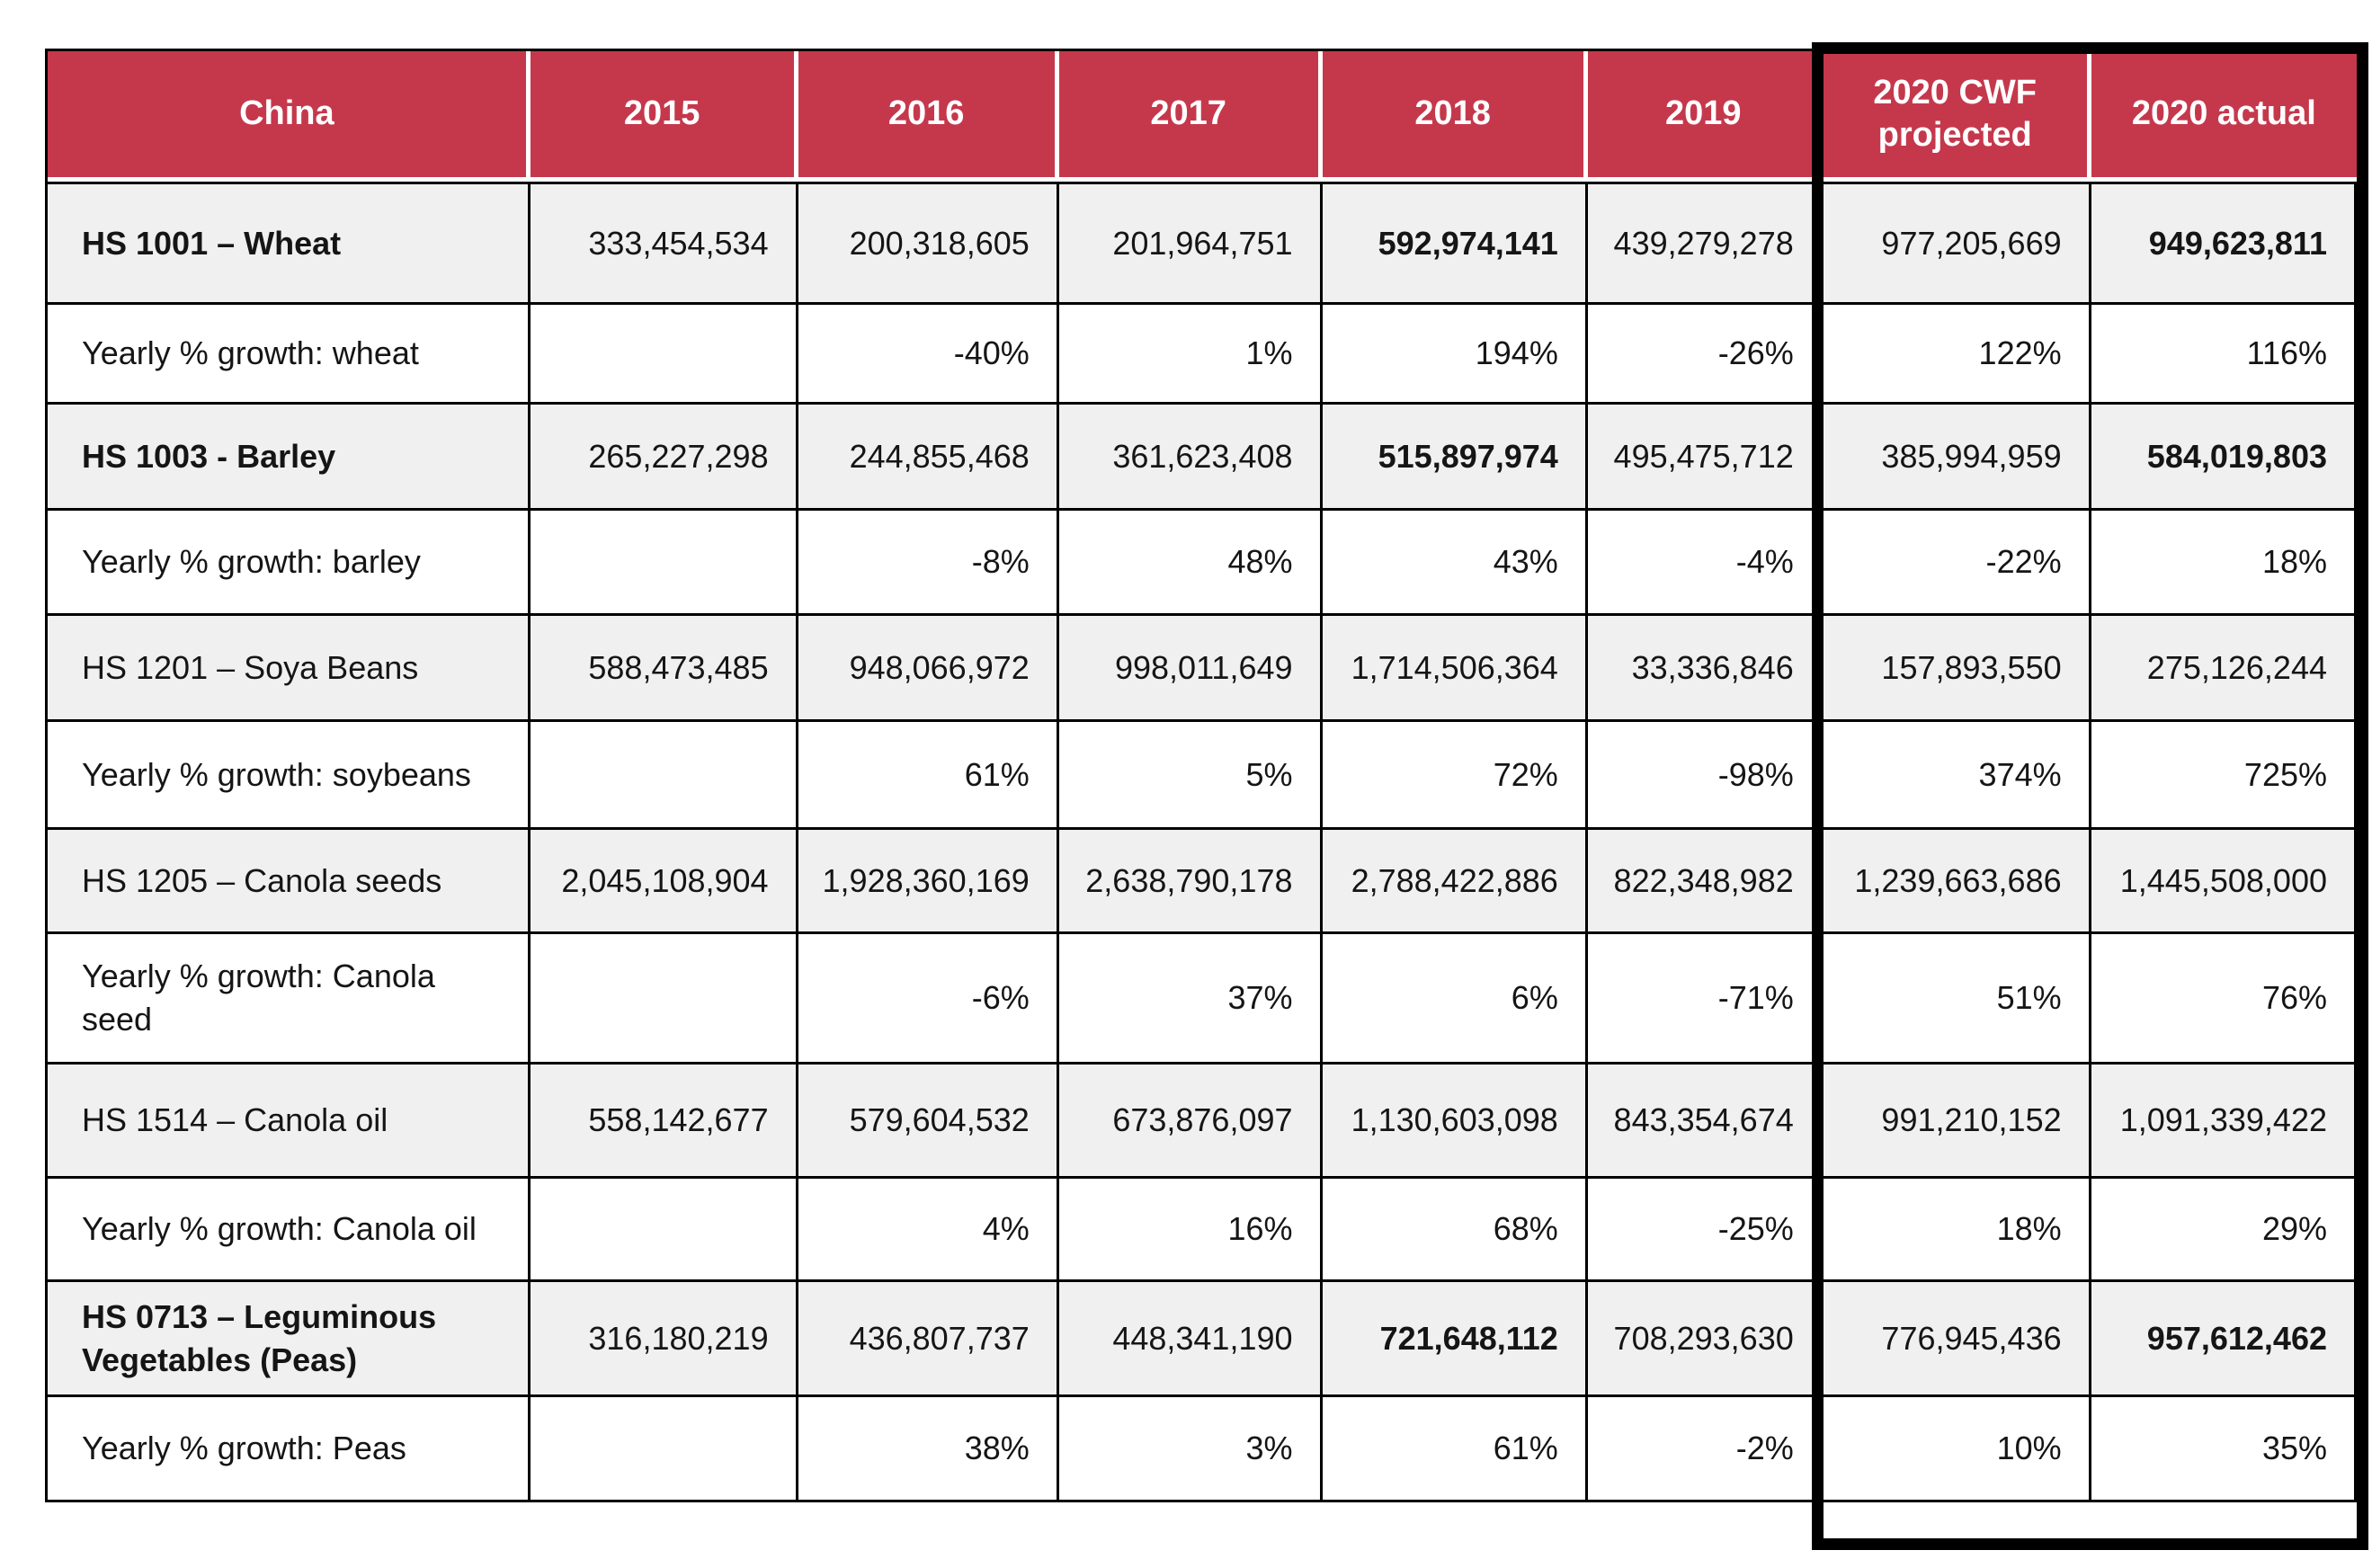 The height and width of the screenshot is (1568, 2372). Describe the element at coordinates (289, 352) in the screenshot. I see `row-label: Yearly % growth: wheat` at that location.